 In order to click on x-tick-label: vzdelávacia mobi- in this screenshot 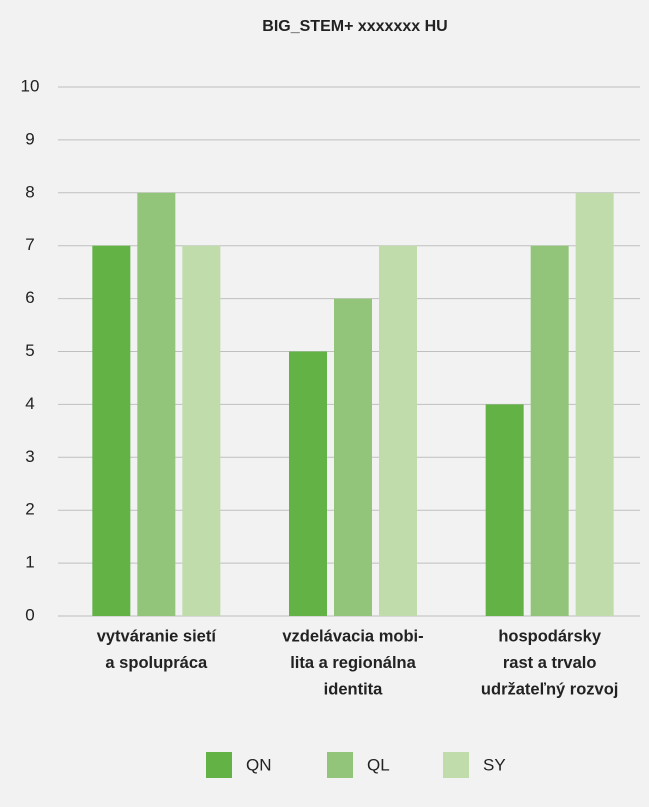, I will do `click(352, 636)`.